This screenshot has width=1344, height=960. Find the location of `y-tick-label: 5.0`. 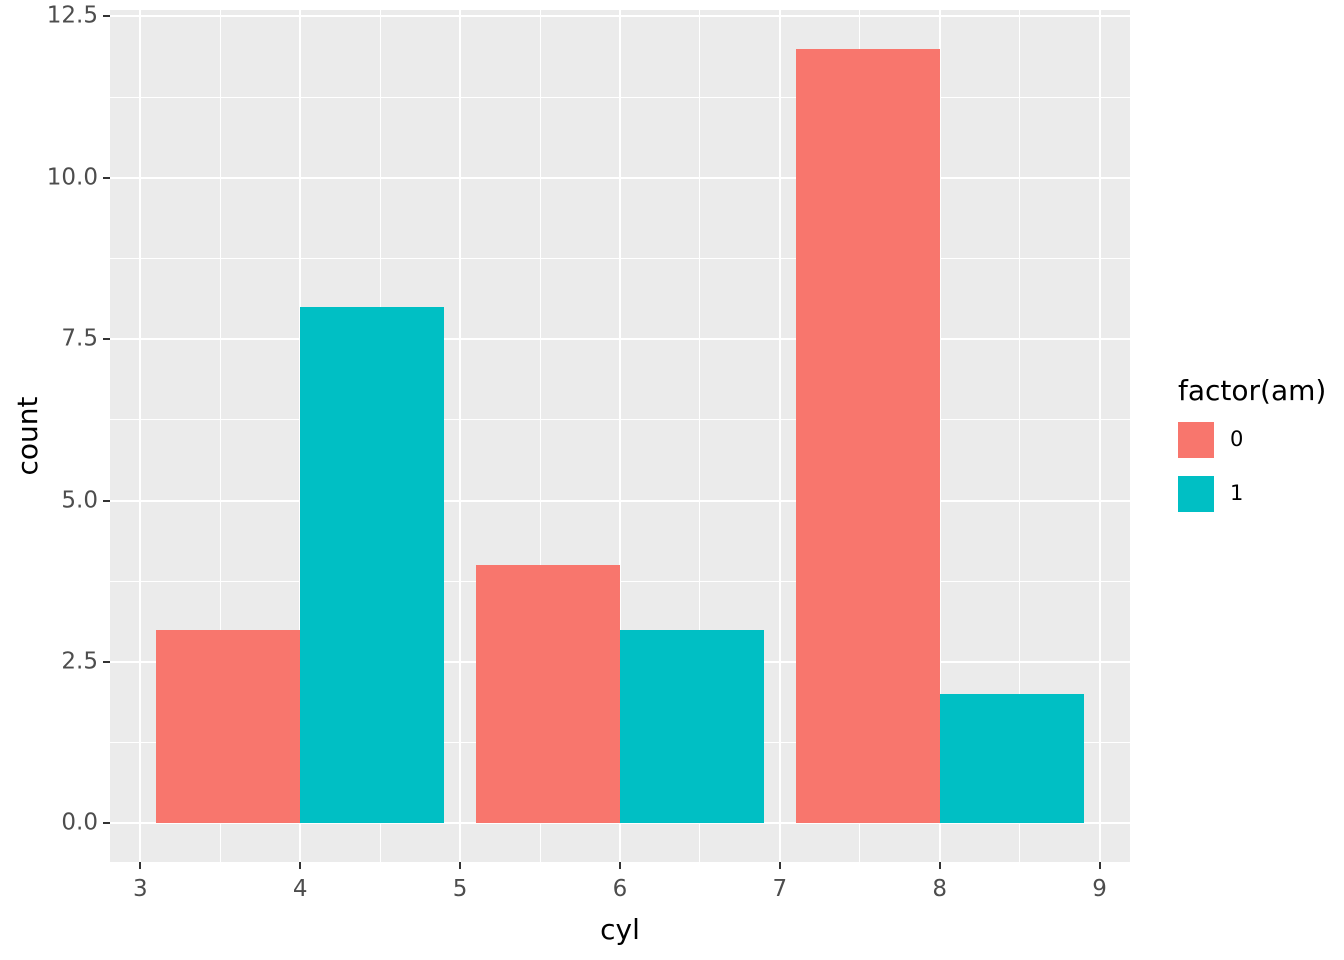

y-tick-label: 5.0 is located at coordinates (79, 500).